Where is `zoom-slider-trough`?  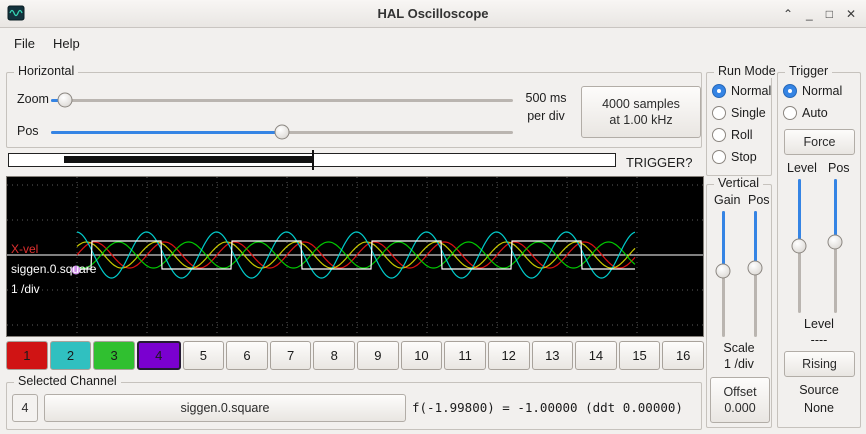
zoom-slider-trough is located at coordinates (282, 100).